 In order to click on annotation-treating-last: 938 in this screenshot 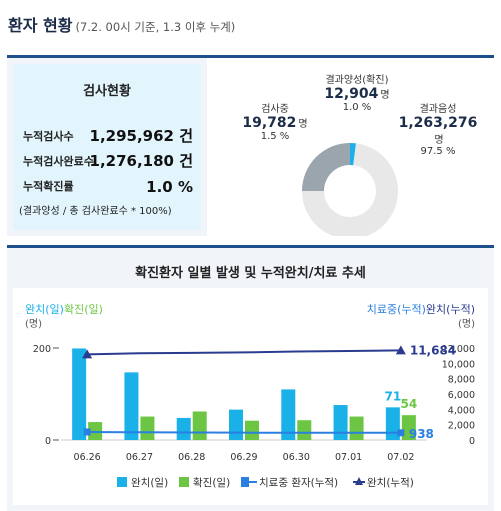, I will do `click(421, 434)`.